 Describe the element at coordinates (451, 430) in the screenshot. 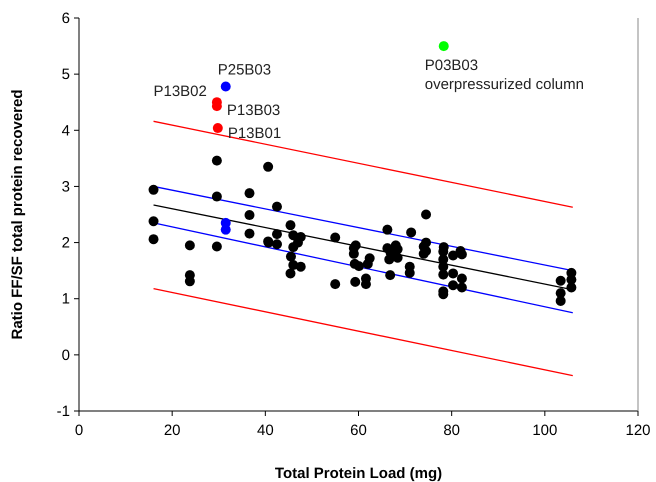

I see `x-tick-label: 80` at that location.